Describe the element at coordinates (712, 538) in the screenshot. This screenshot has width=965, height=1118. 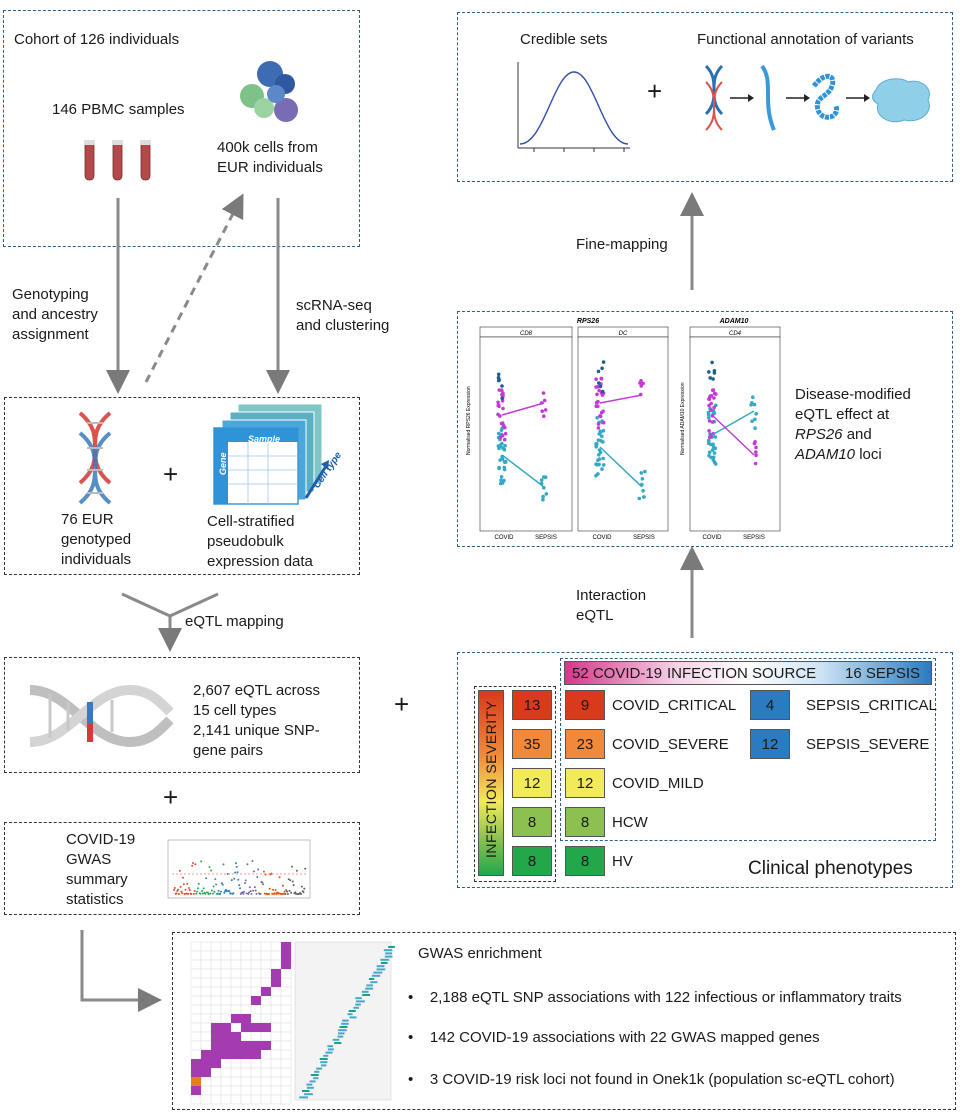
I see `x-covid-3: COVID` at that location.